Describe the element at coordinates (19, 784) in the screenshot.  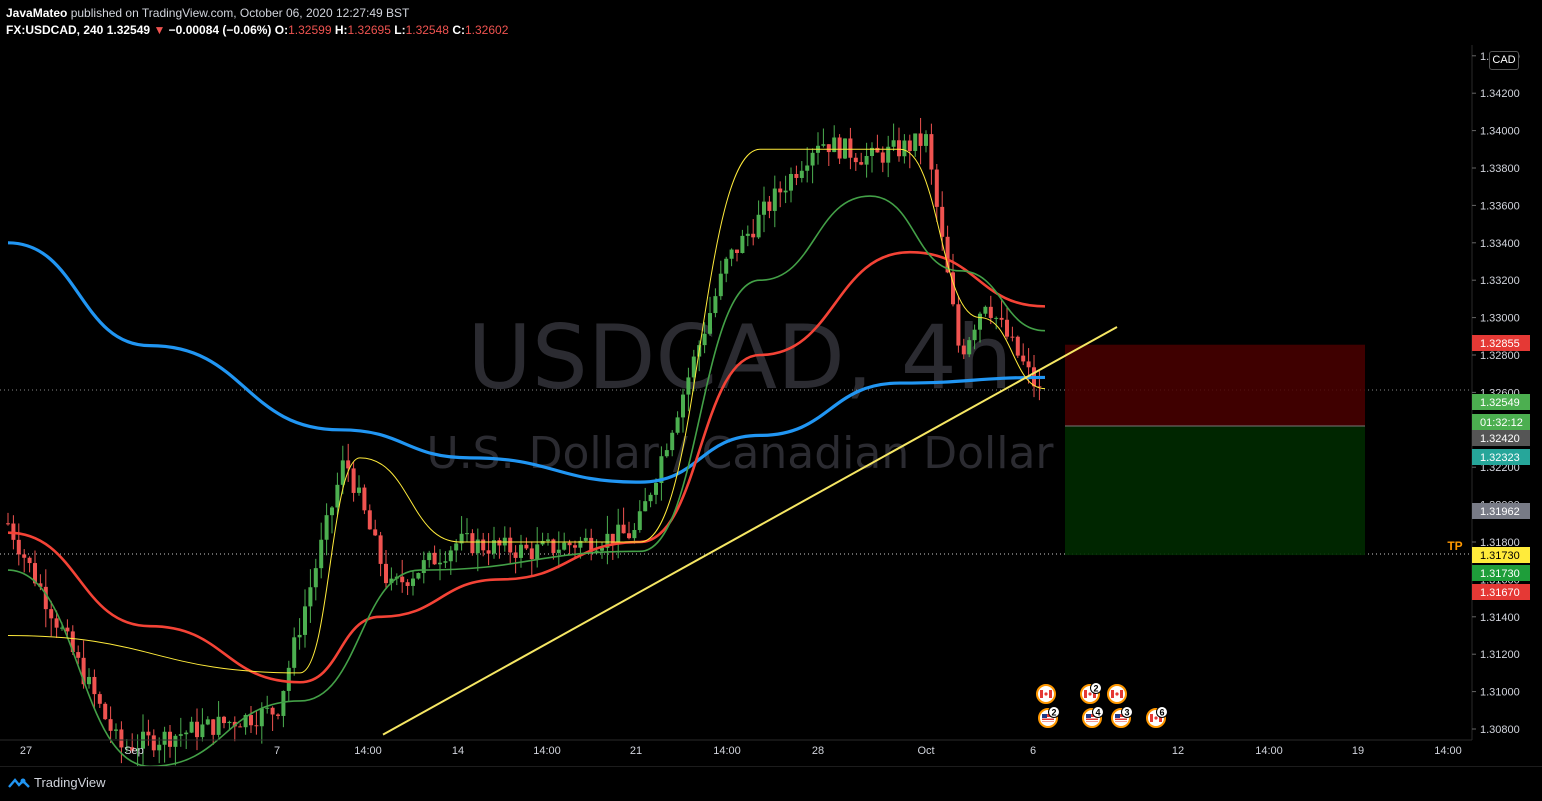
I see `tradingview-logo-icon` at that location.